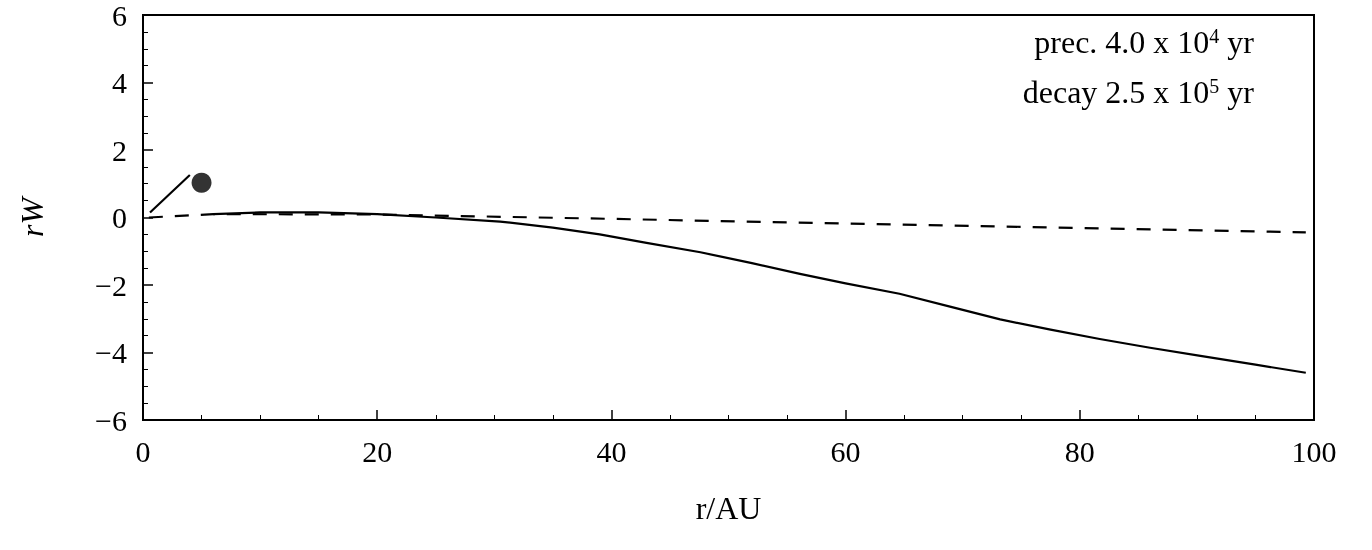 Image resolution: width=1372 pixels, height=550 pixels. What do you see at coordinates (111, 420) in the screenshot?
I see `y-tick-label: −6` at bounding box center [111, 420].